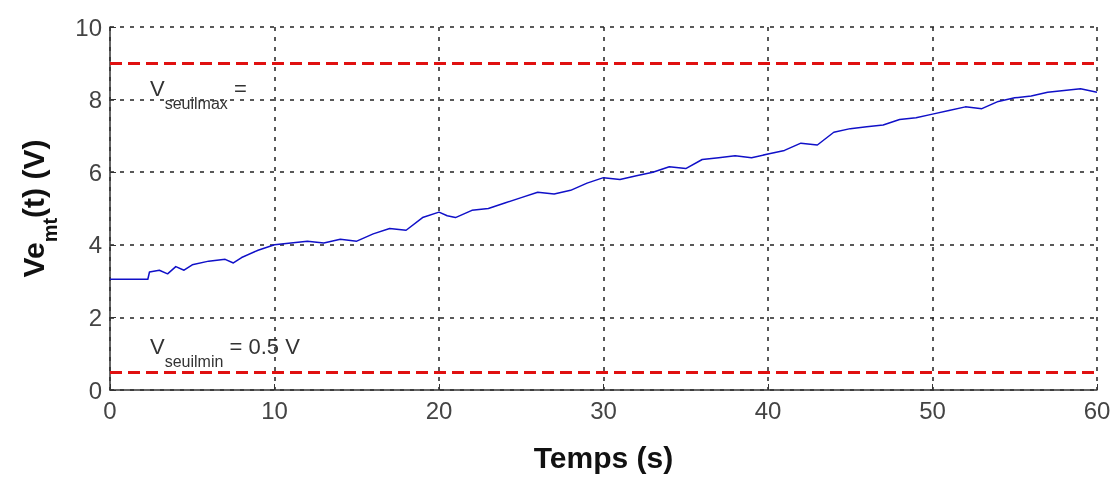  I want to click on y-tick-label: 10, so click(88, 27).